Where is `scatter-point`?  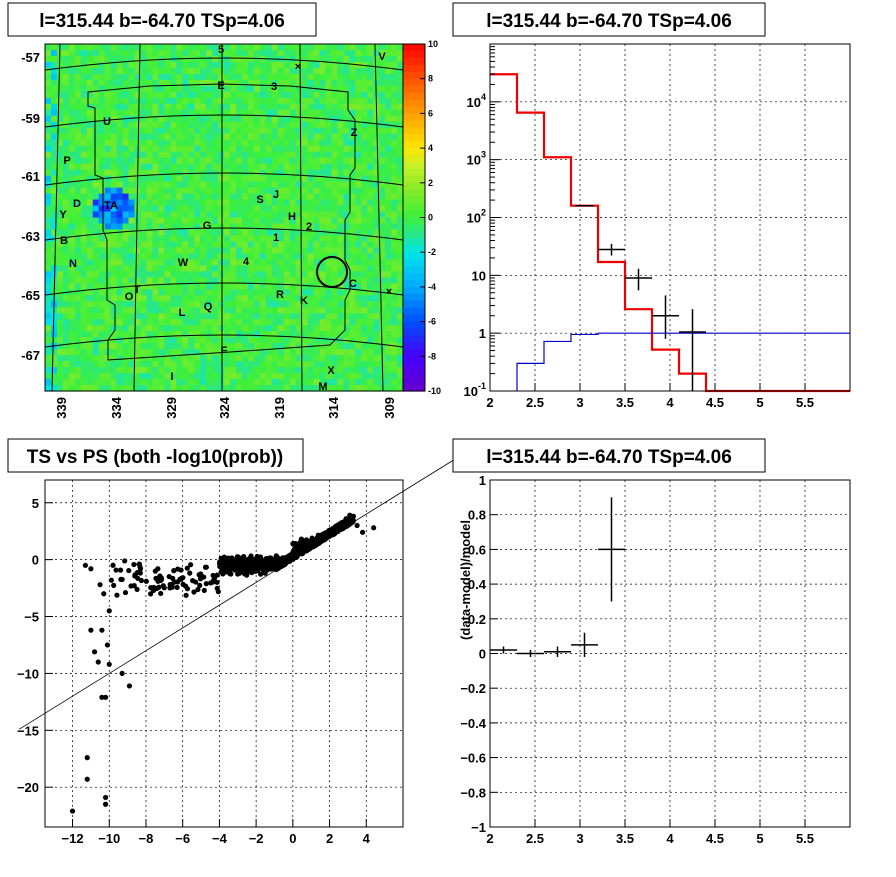
scatter-point is located at coordinates (91, 569).